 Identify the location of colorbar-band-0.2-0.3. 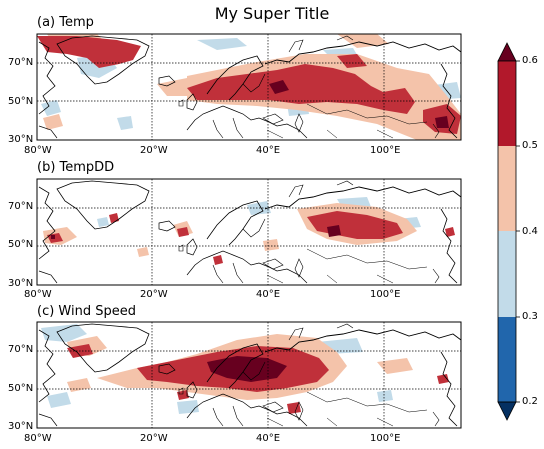
(507, 359).